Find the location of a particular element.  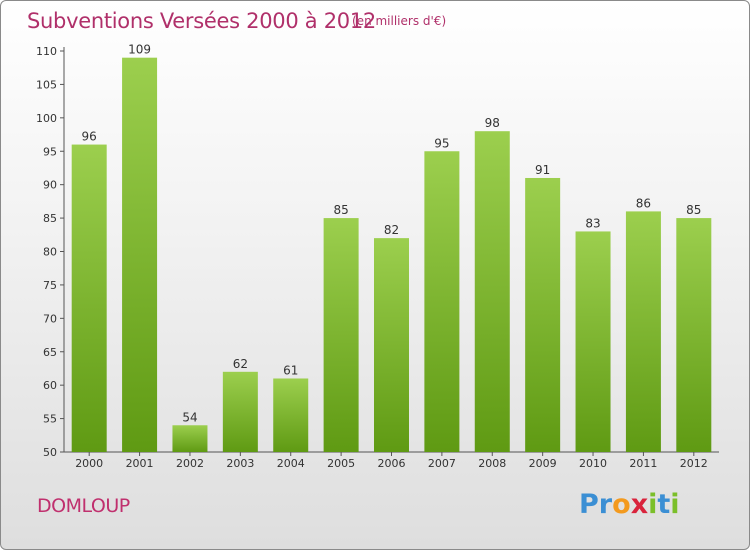

x-tick-label: 2002 is located at coordinates (190, 463).